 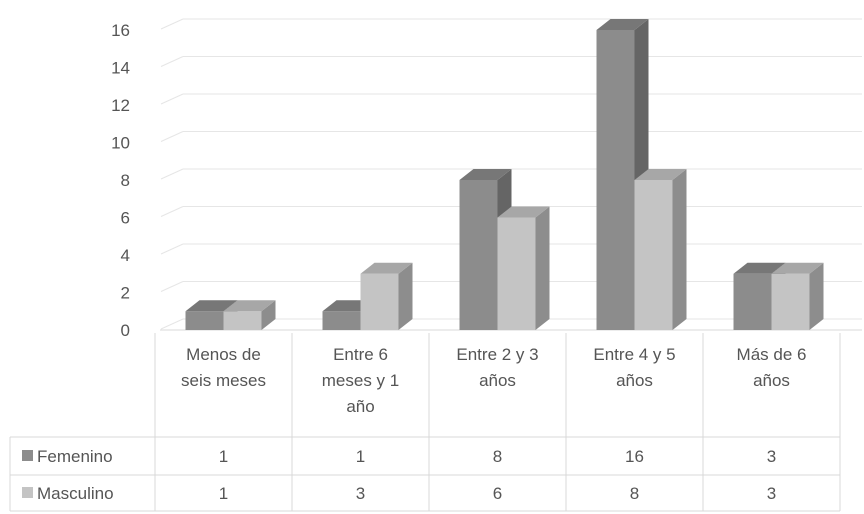 I want to click on category-label: meses y 1, so click(x=360, y=380).